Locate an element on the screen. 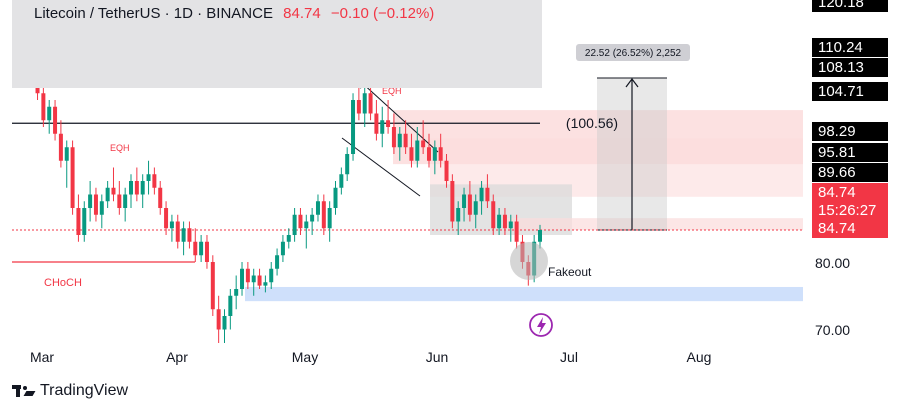 This screenshot has width=900, height=413. time-axis-label-jul: Jul is located at coordinates (569, 357).